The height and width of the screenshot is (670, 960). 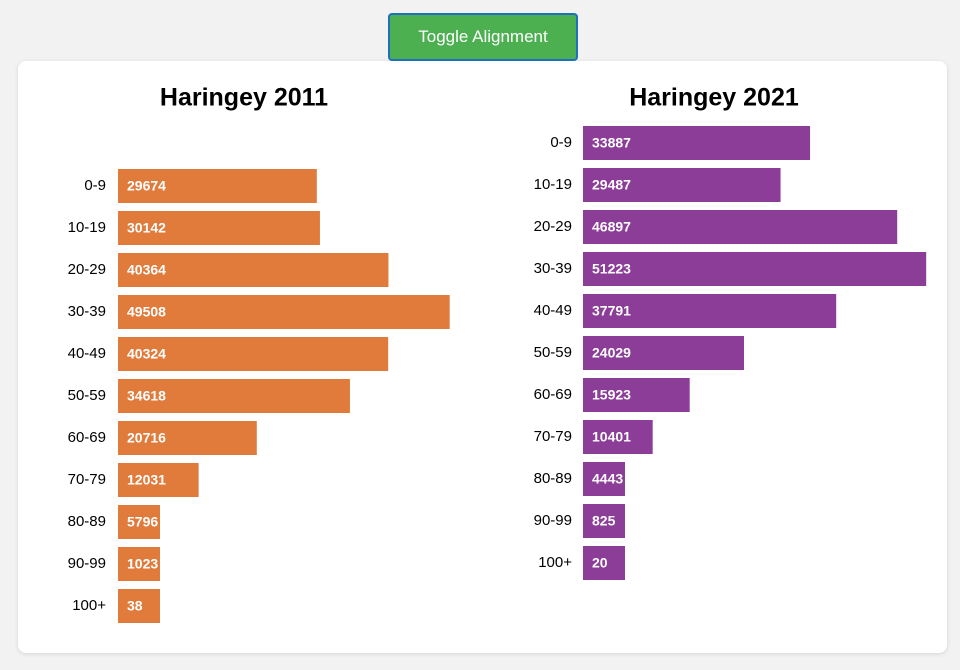 I want to click on value-label: 40324, so click(x=146, y=354).